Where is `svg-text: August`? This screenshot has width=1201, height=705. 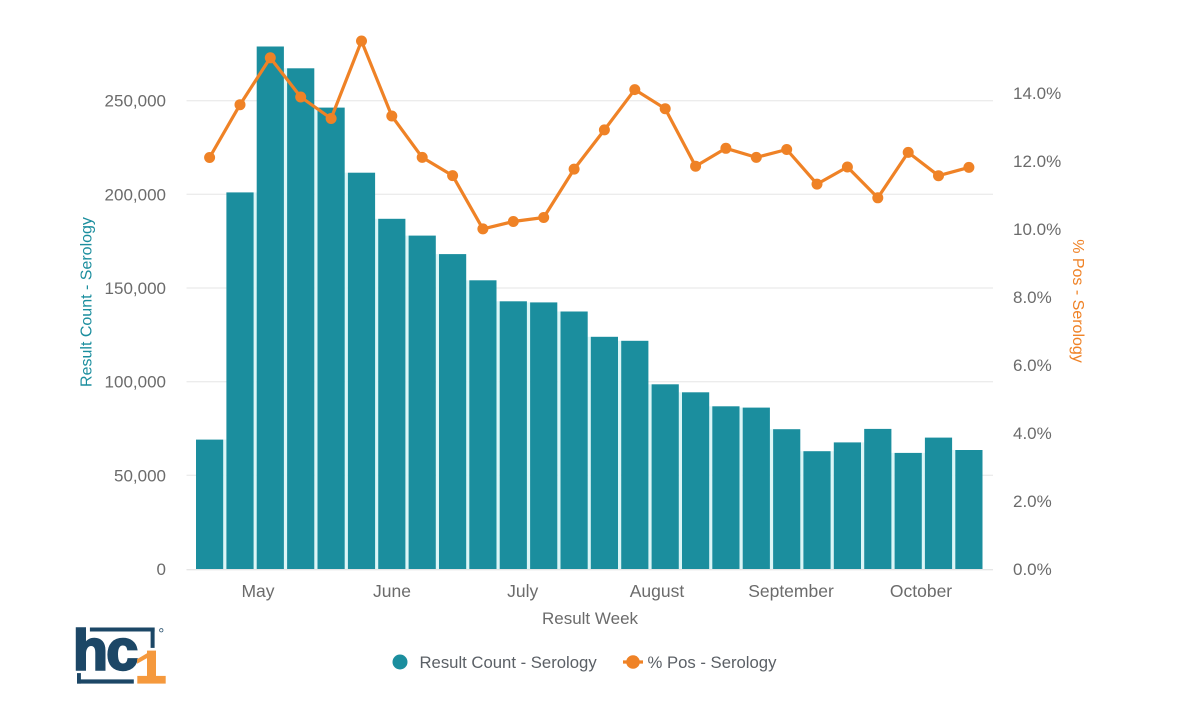 svg-text: August is located at coordinates (657, 591).